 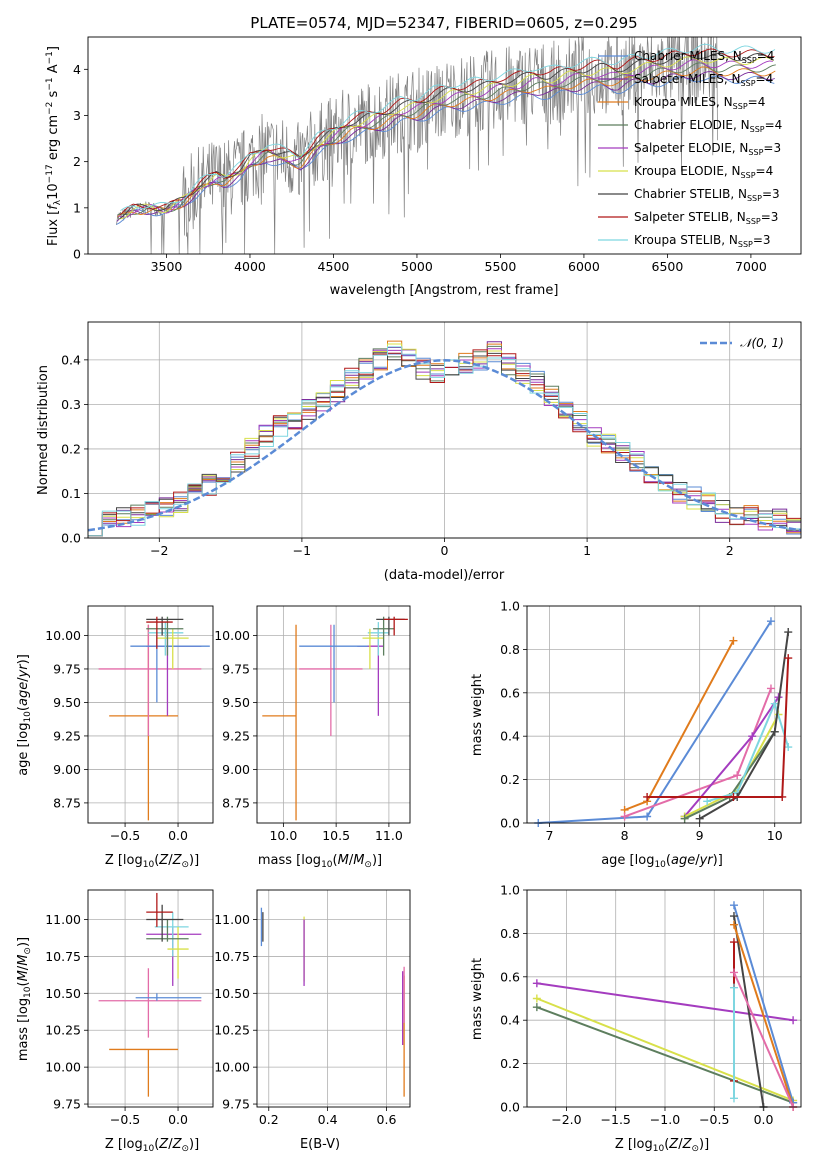 I want to click on x-tick-label: 6500, so click(x=668, y=266).